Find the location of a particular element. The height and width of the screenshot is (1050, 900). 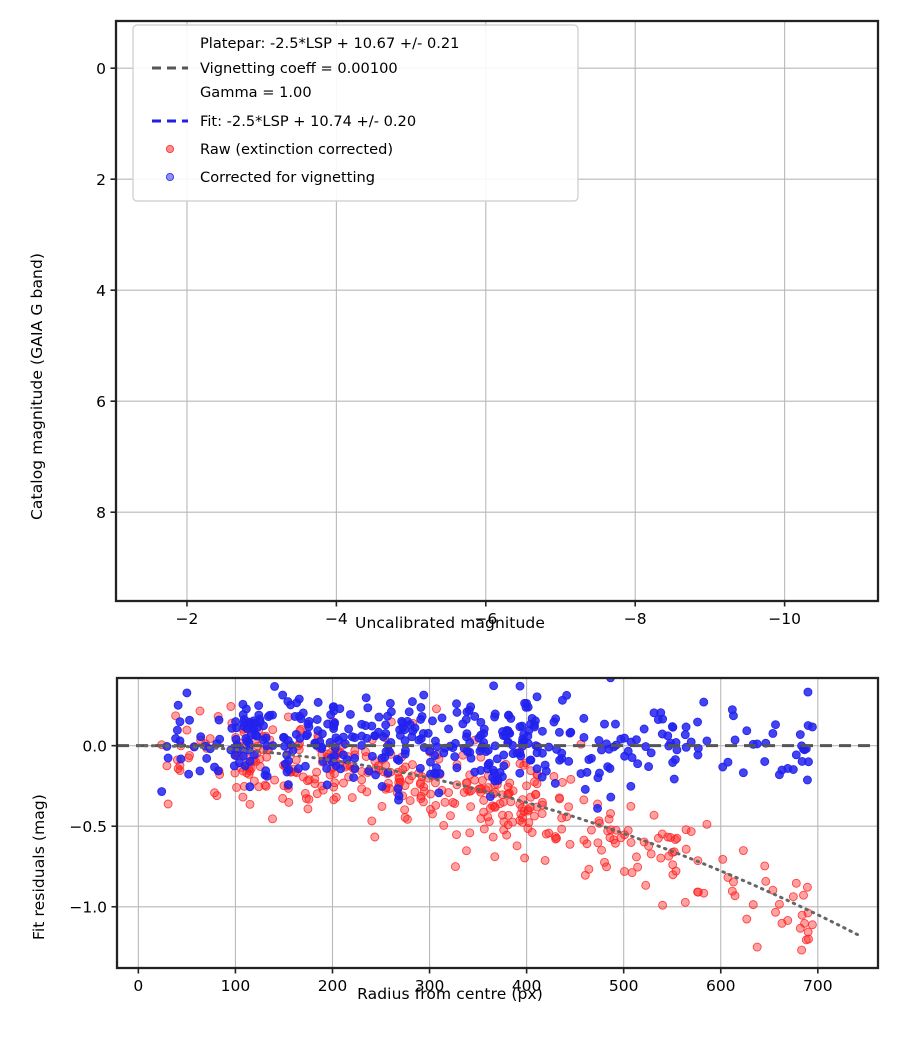

legend-box is located at coordinates (355, 113).